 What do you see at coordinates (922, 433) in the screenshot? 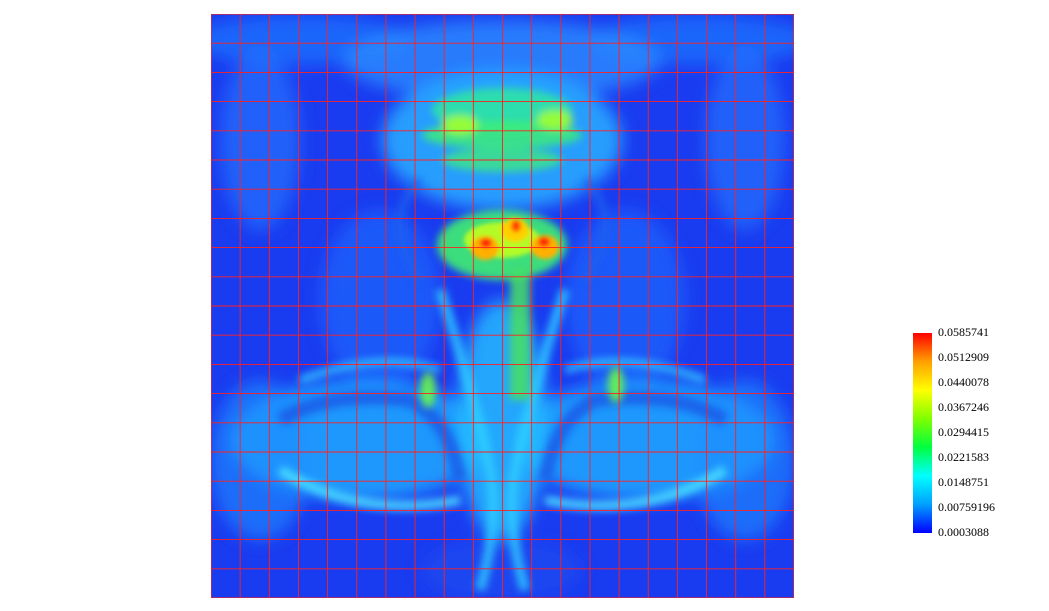
I see `colorbar-gradient` at bounding box center [922, 433].